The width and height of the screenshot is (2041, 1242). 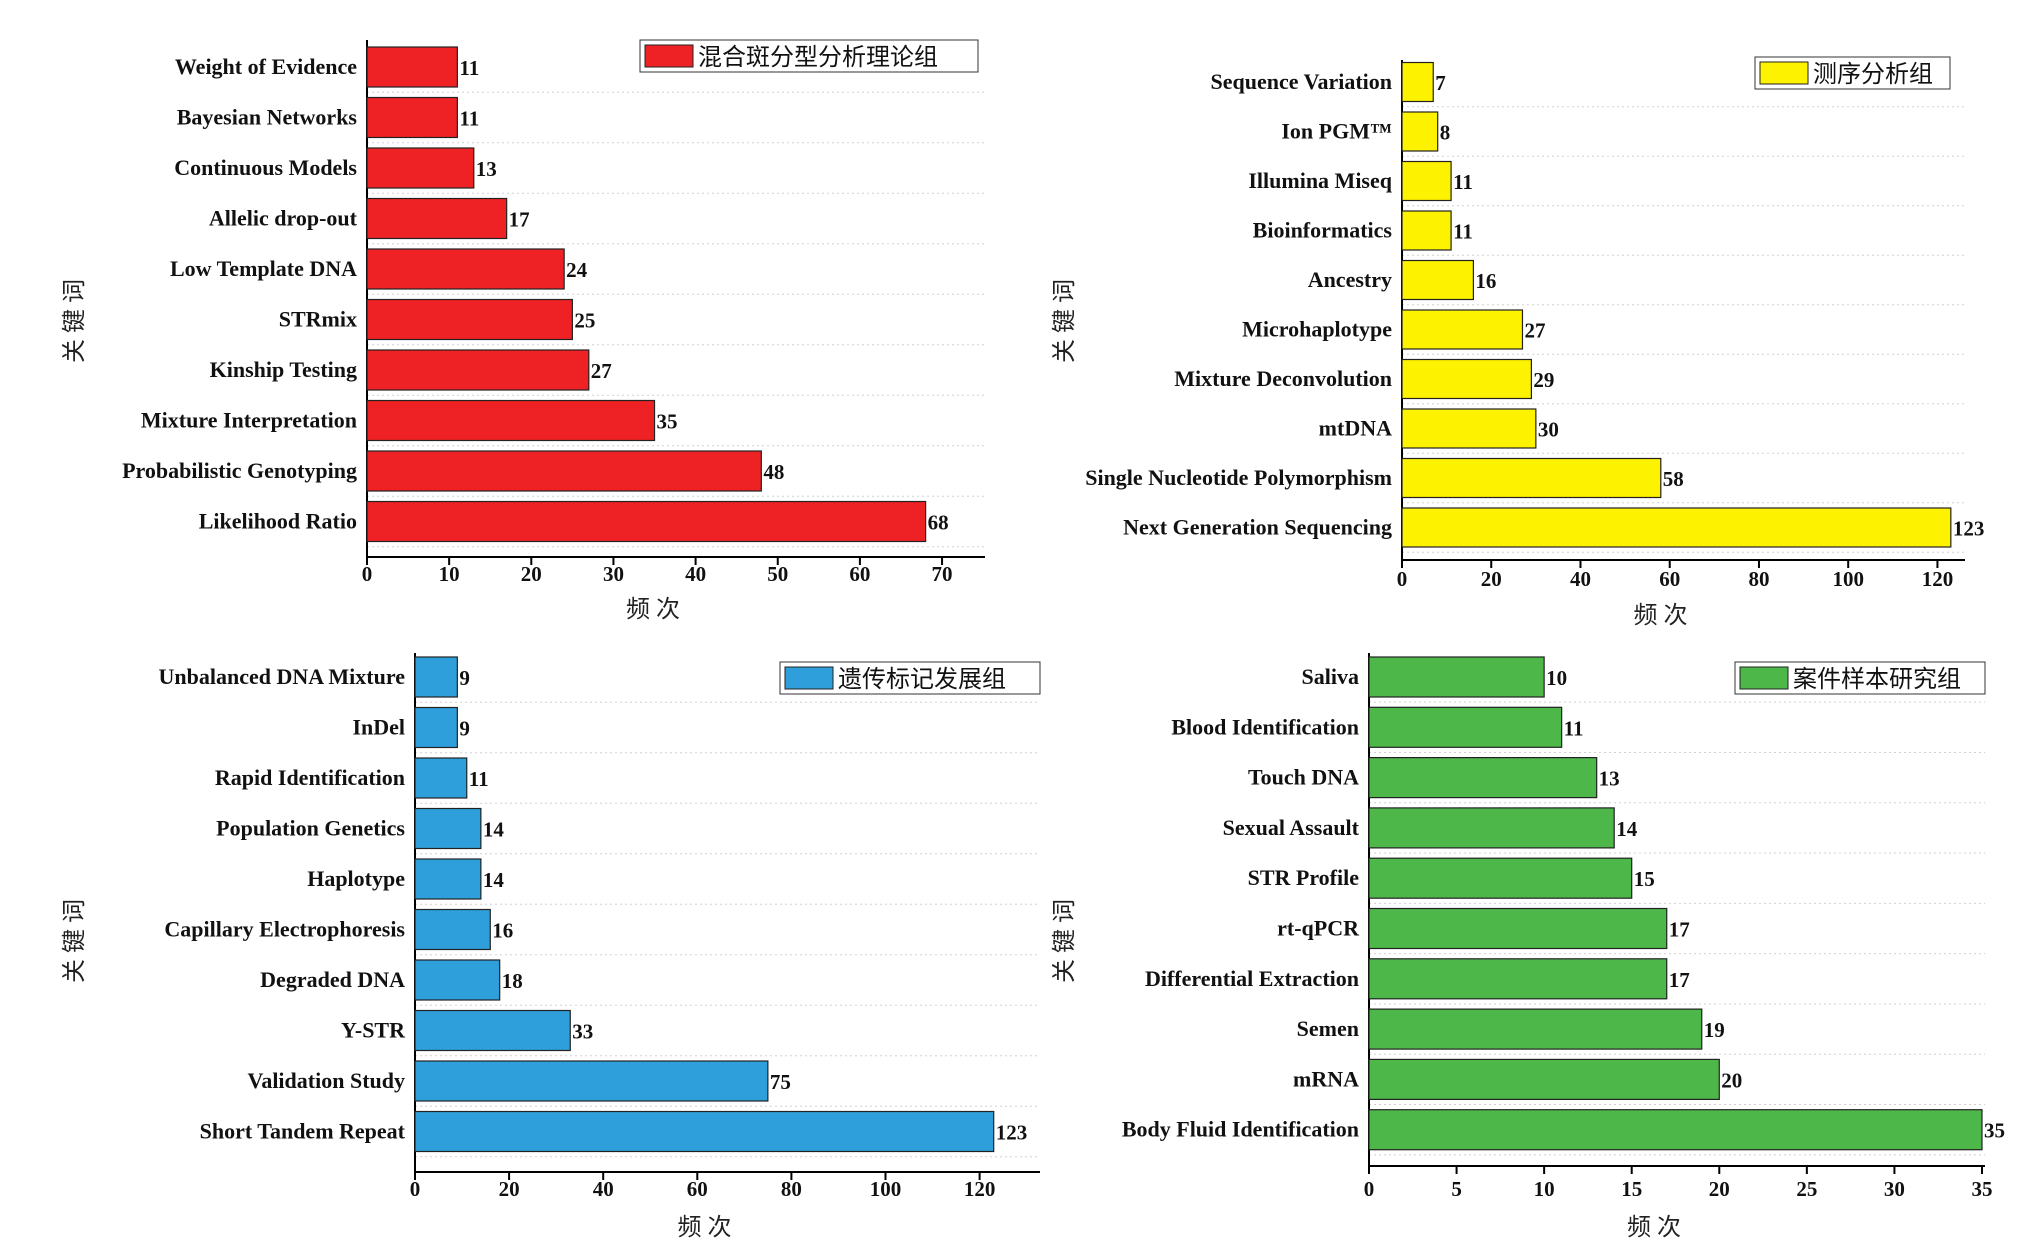 What do you see at coordinates (910, 678) in the screenshot?
I see `legend: 遗传标记发展组` at bounding box center [910, 678].